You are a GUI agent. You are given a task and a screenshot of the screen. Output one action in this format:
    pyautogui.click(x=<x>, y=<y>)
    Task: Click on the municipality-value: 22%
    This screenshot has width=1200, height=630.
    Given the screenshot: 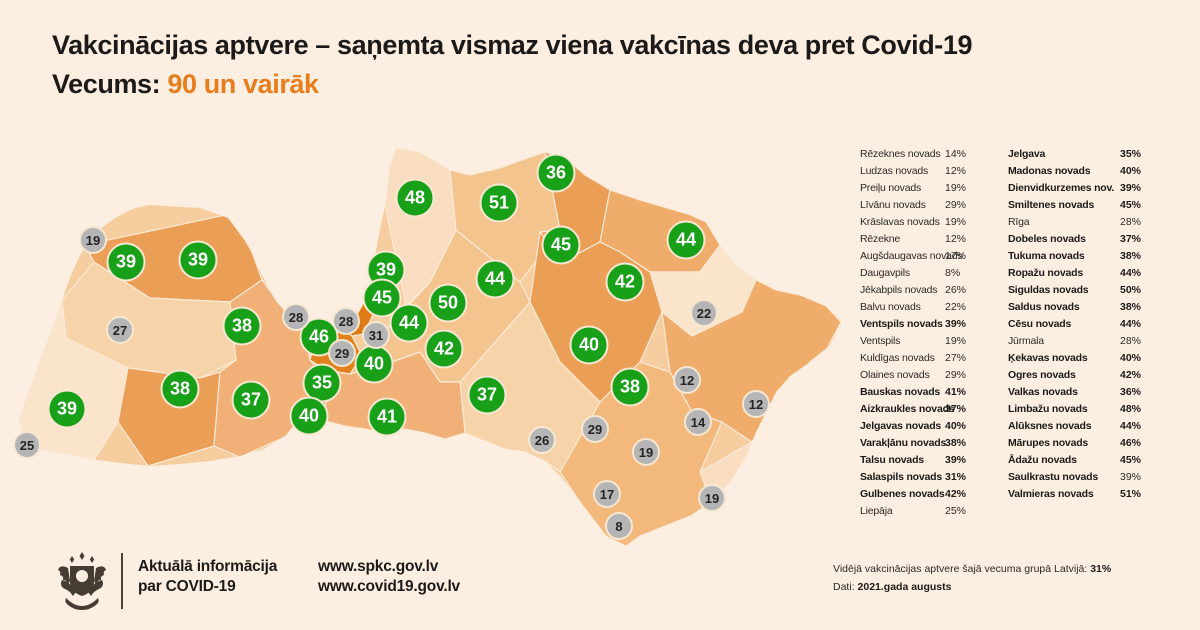 What is the action you would take?
    pyautogui.click(x=956, y=307)
    